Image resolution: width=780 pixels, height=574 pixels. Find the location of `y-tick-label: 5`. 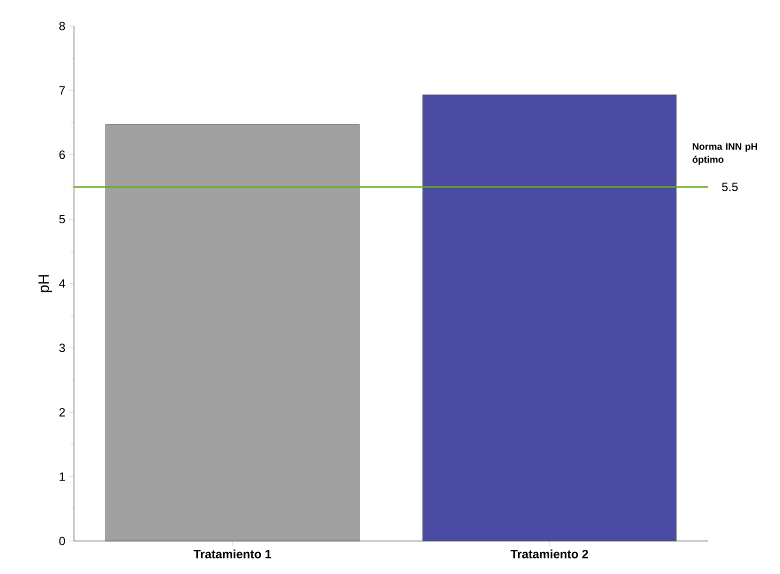

y-tick-label: 5 is located at coordinates (62, 219).